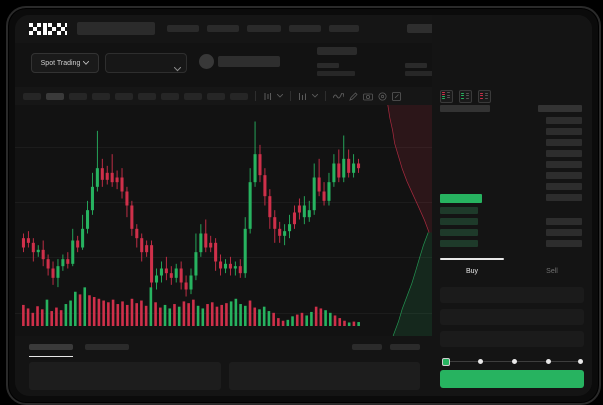 The width and height of the screenshot is (603, 405). I want to click on pencil-icon, so click(353, 96).